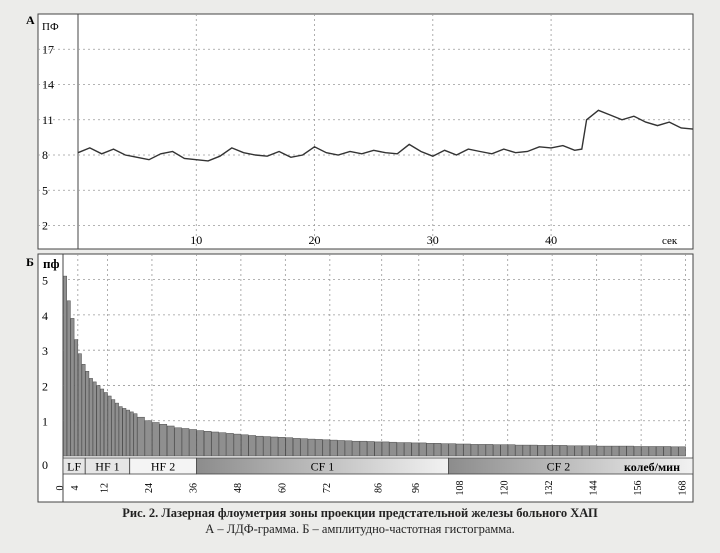 The width and height of the screenshot is (720, 553). I want to click on band-label: CF 1, so click(323, 467).